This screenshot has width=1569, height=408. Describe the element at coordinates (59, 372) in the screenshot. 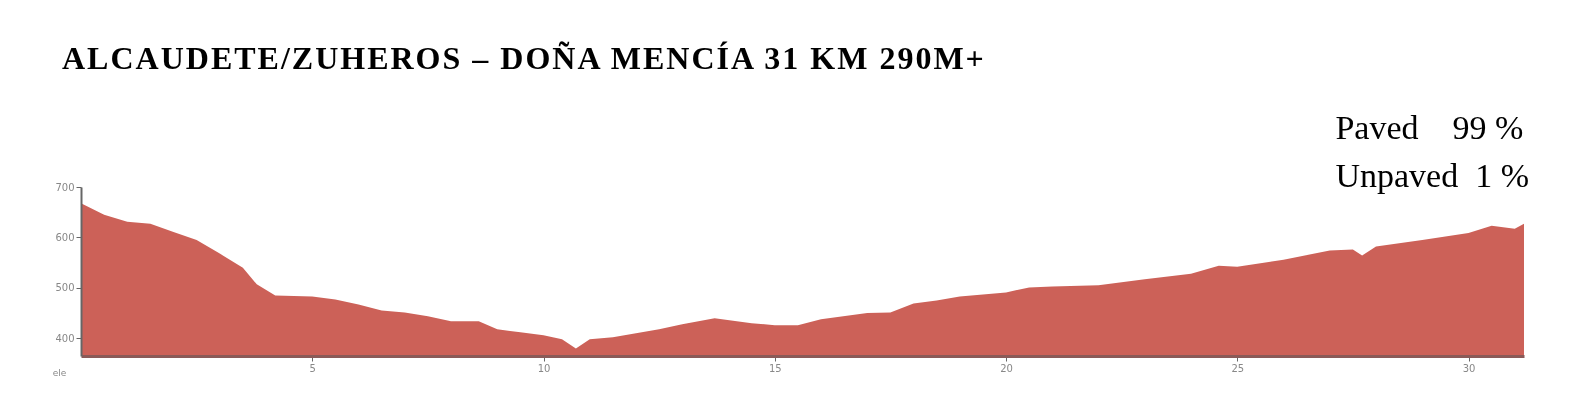

I see `y-axis-title: ele` at that location.